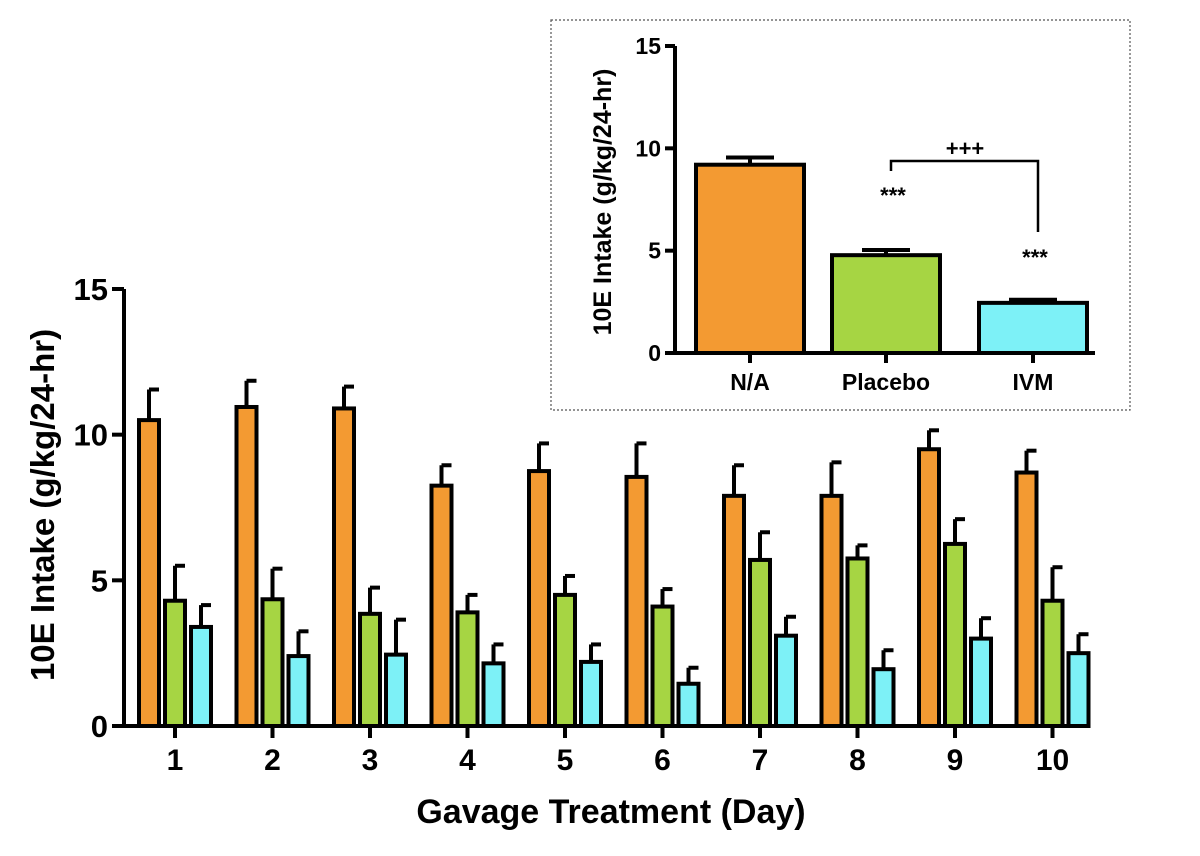  Describe the element at coordinates (100, 508) in the screenshot. I see `main-y-axis: 0 5 10 15` at that location.